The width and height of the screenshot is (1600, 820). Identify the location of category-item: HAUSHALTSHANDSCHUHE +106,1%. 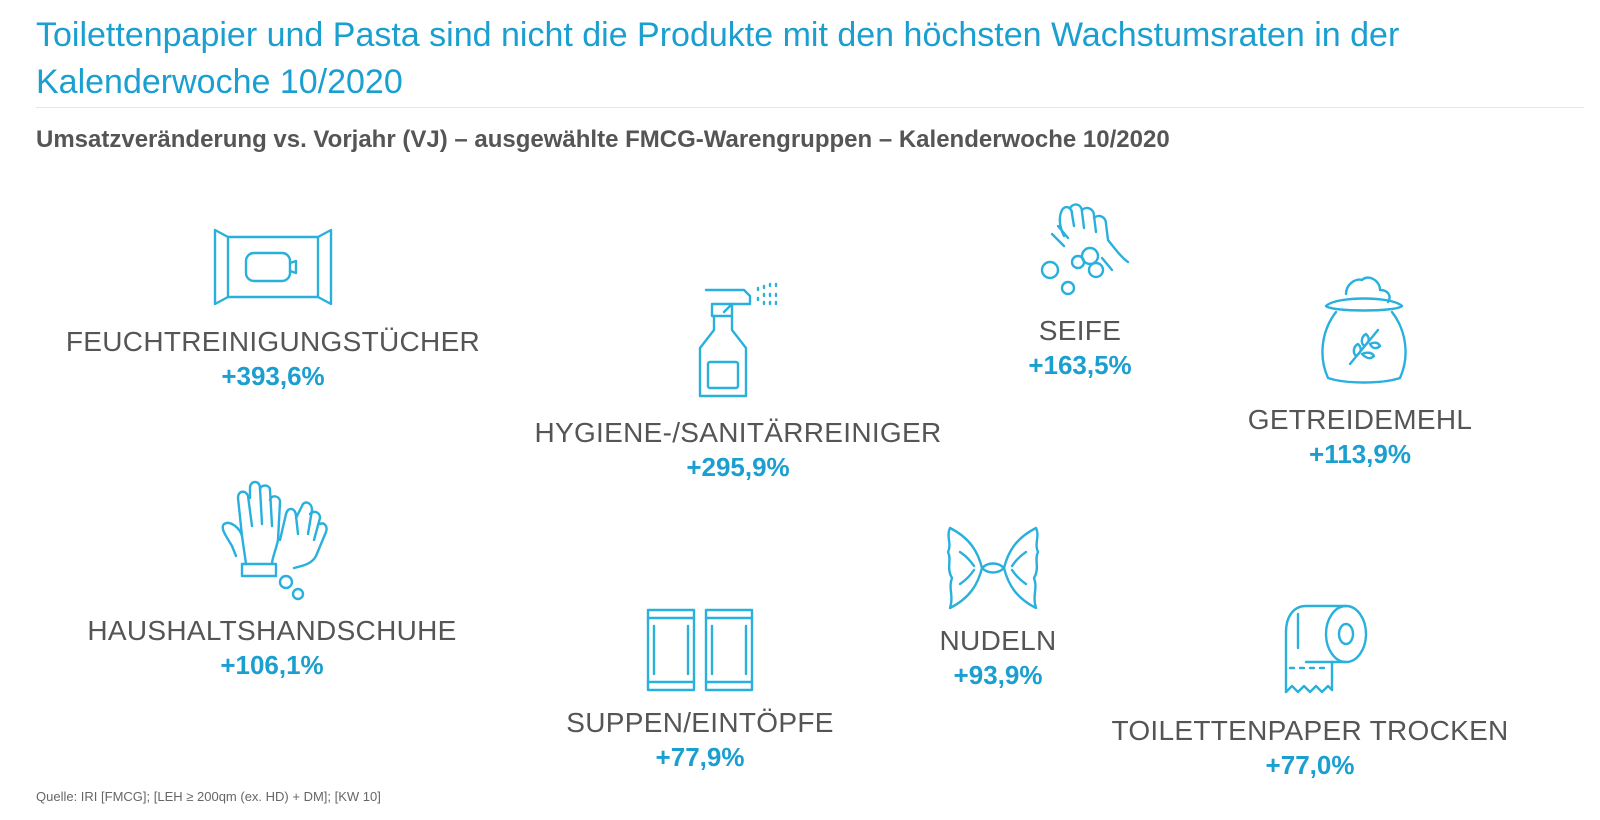
(272, 648).